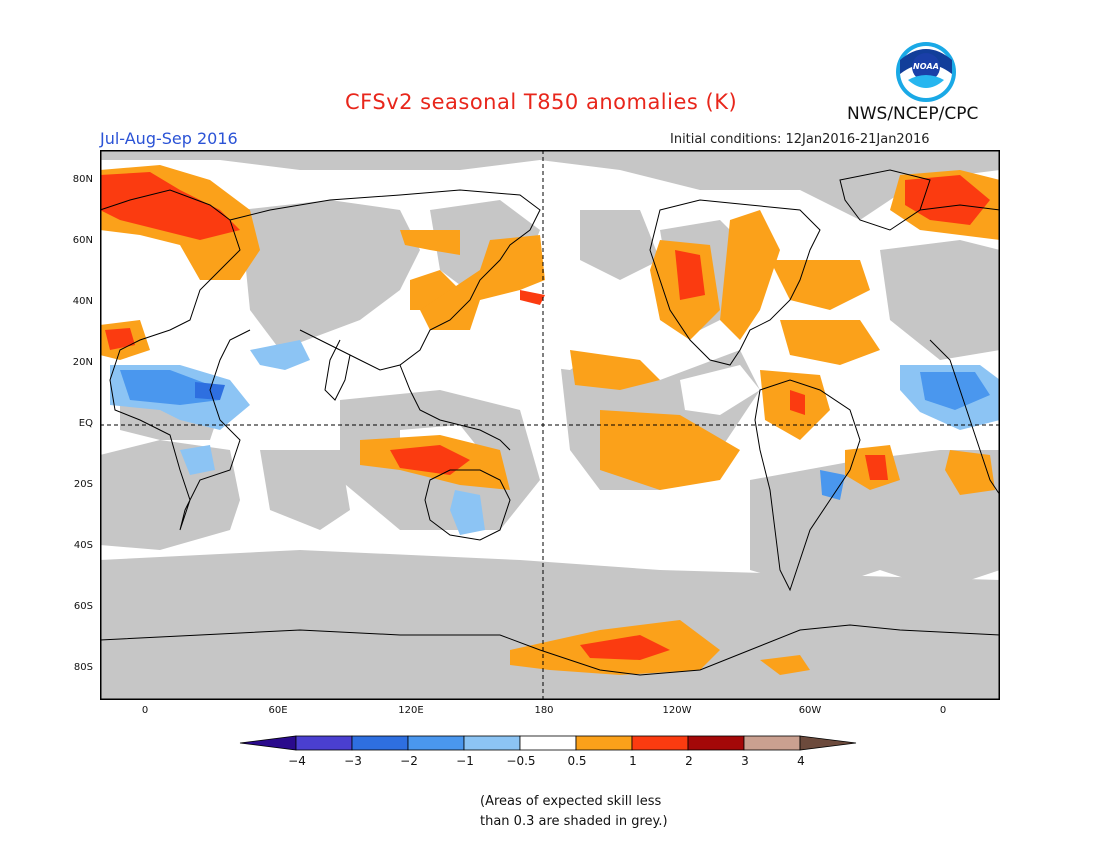  What do you see at coordinates (926, 66) in the screenshot?
I see `logo-text: NOAA` at bounding box center [926, 66].